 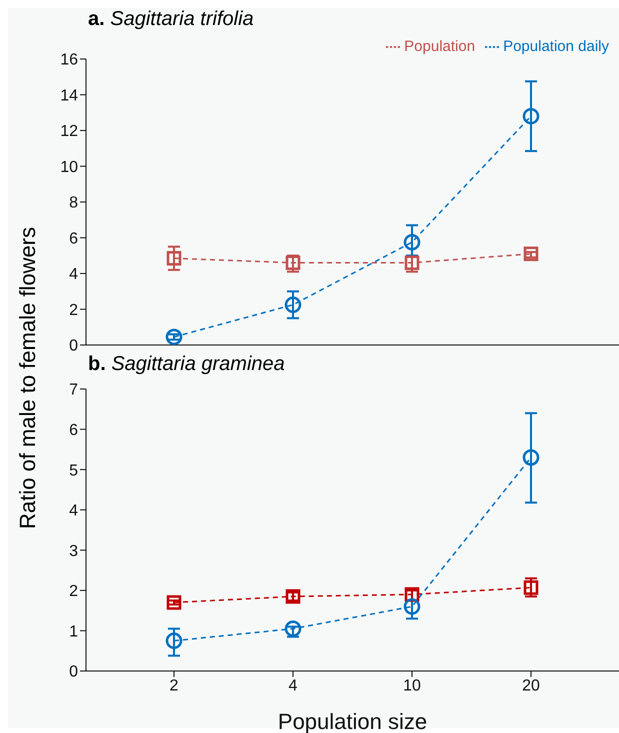 What do you see at coordinates (73, 631) in the screenshot?
I see `y-tick-label: 1` at bounding box center [73, 631].